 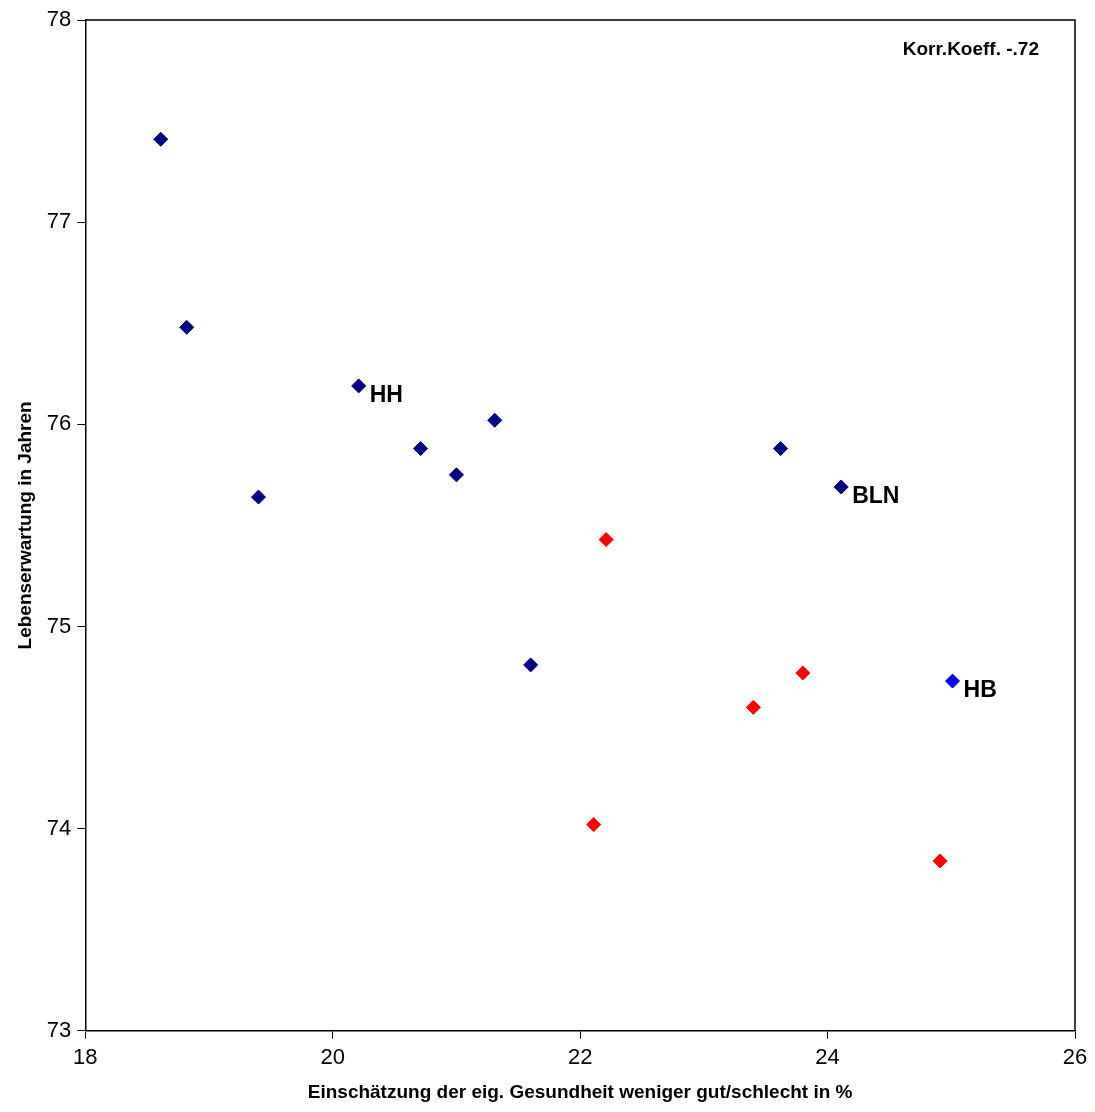 What do you see at coordinates (59, 625) in the screenshot?
I see `y-tick-label: 75` at bounding box center [59, 625].